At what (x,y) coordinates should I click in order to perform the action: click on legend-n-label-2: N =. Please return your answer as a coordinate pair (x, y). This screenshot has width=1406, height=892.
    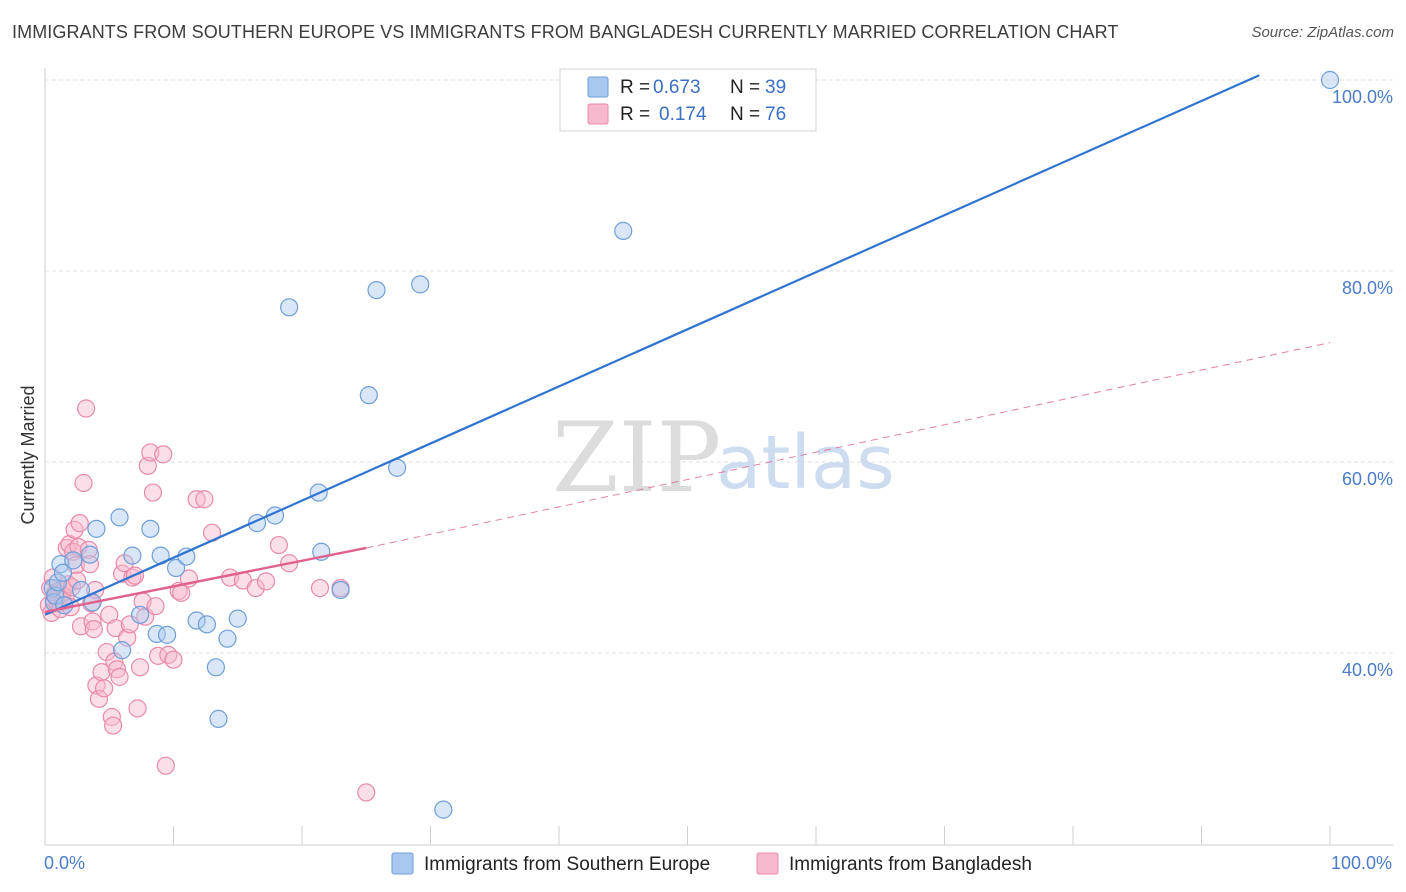
    Looking at the image, I should click on (745, 114).